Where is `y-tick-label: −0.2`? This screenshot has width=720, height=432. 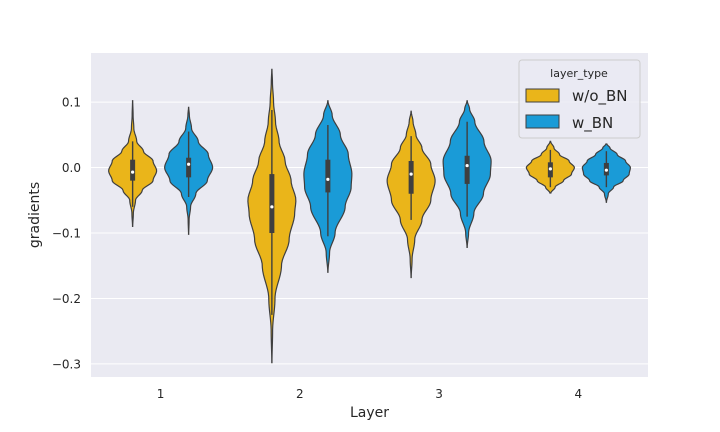 y-tick-label: −0.2 is located at coordinates (66, 299).